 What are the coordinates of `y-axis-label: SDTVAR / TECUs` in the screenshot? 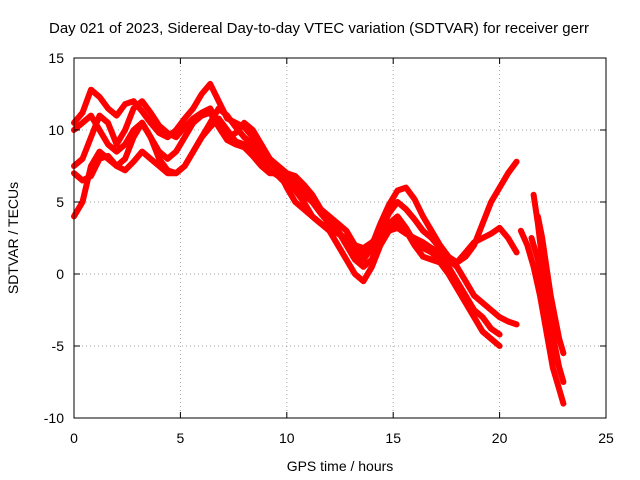 It's located at (13, 238).